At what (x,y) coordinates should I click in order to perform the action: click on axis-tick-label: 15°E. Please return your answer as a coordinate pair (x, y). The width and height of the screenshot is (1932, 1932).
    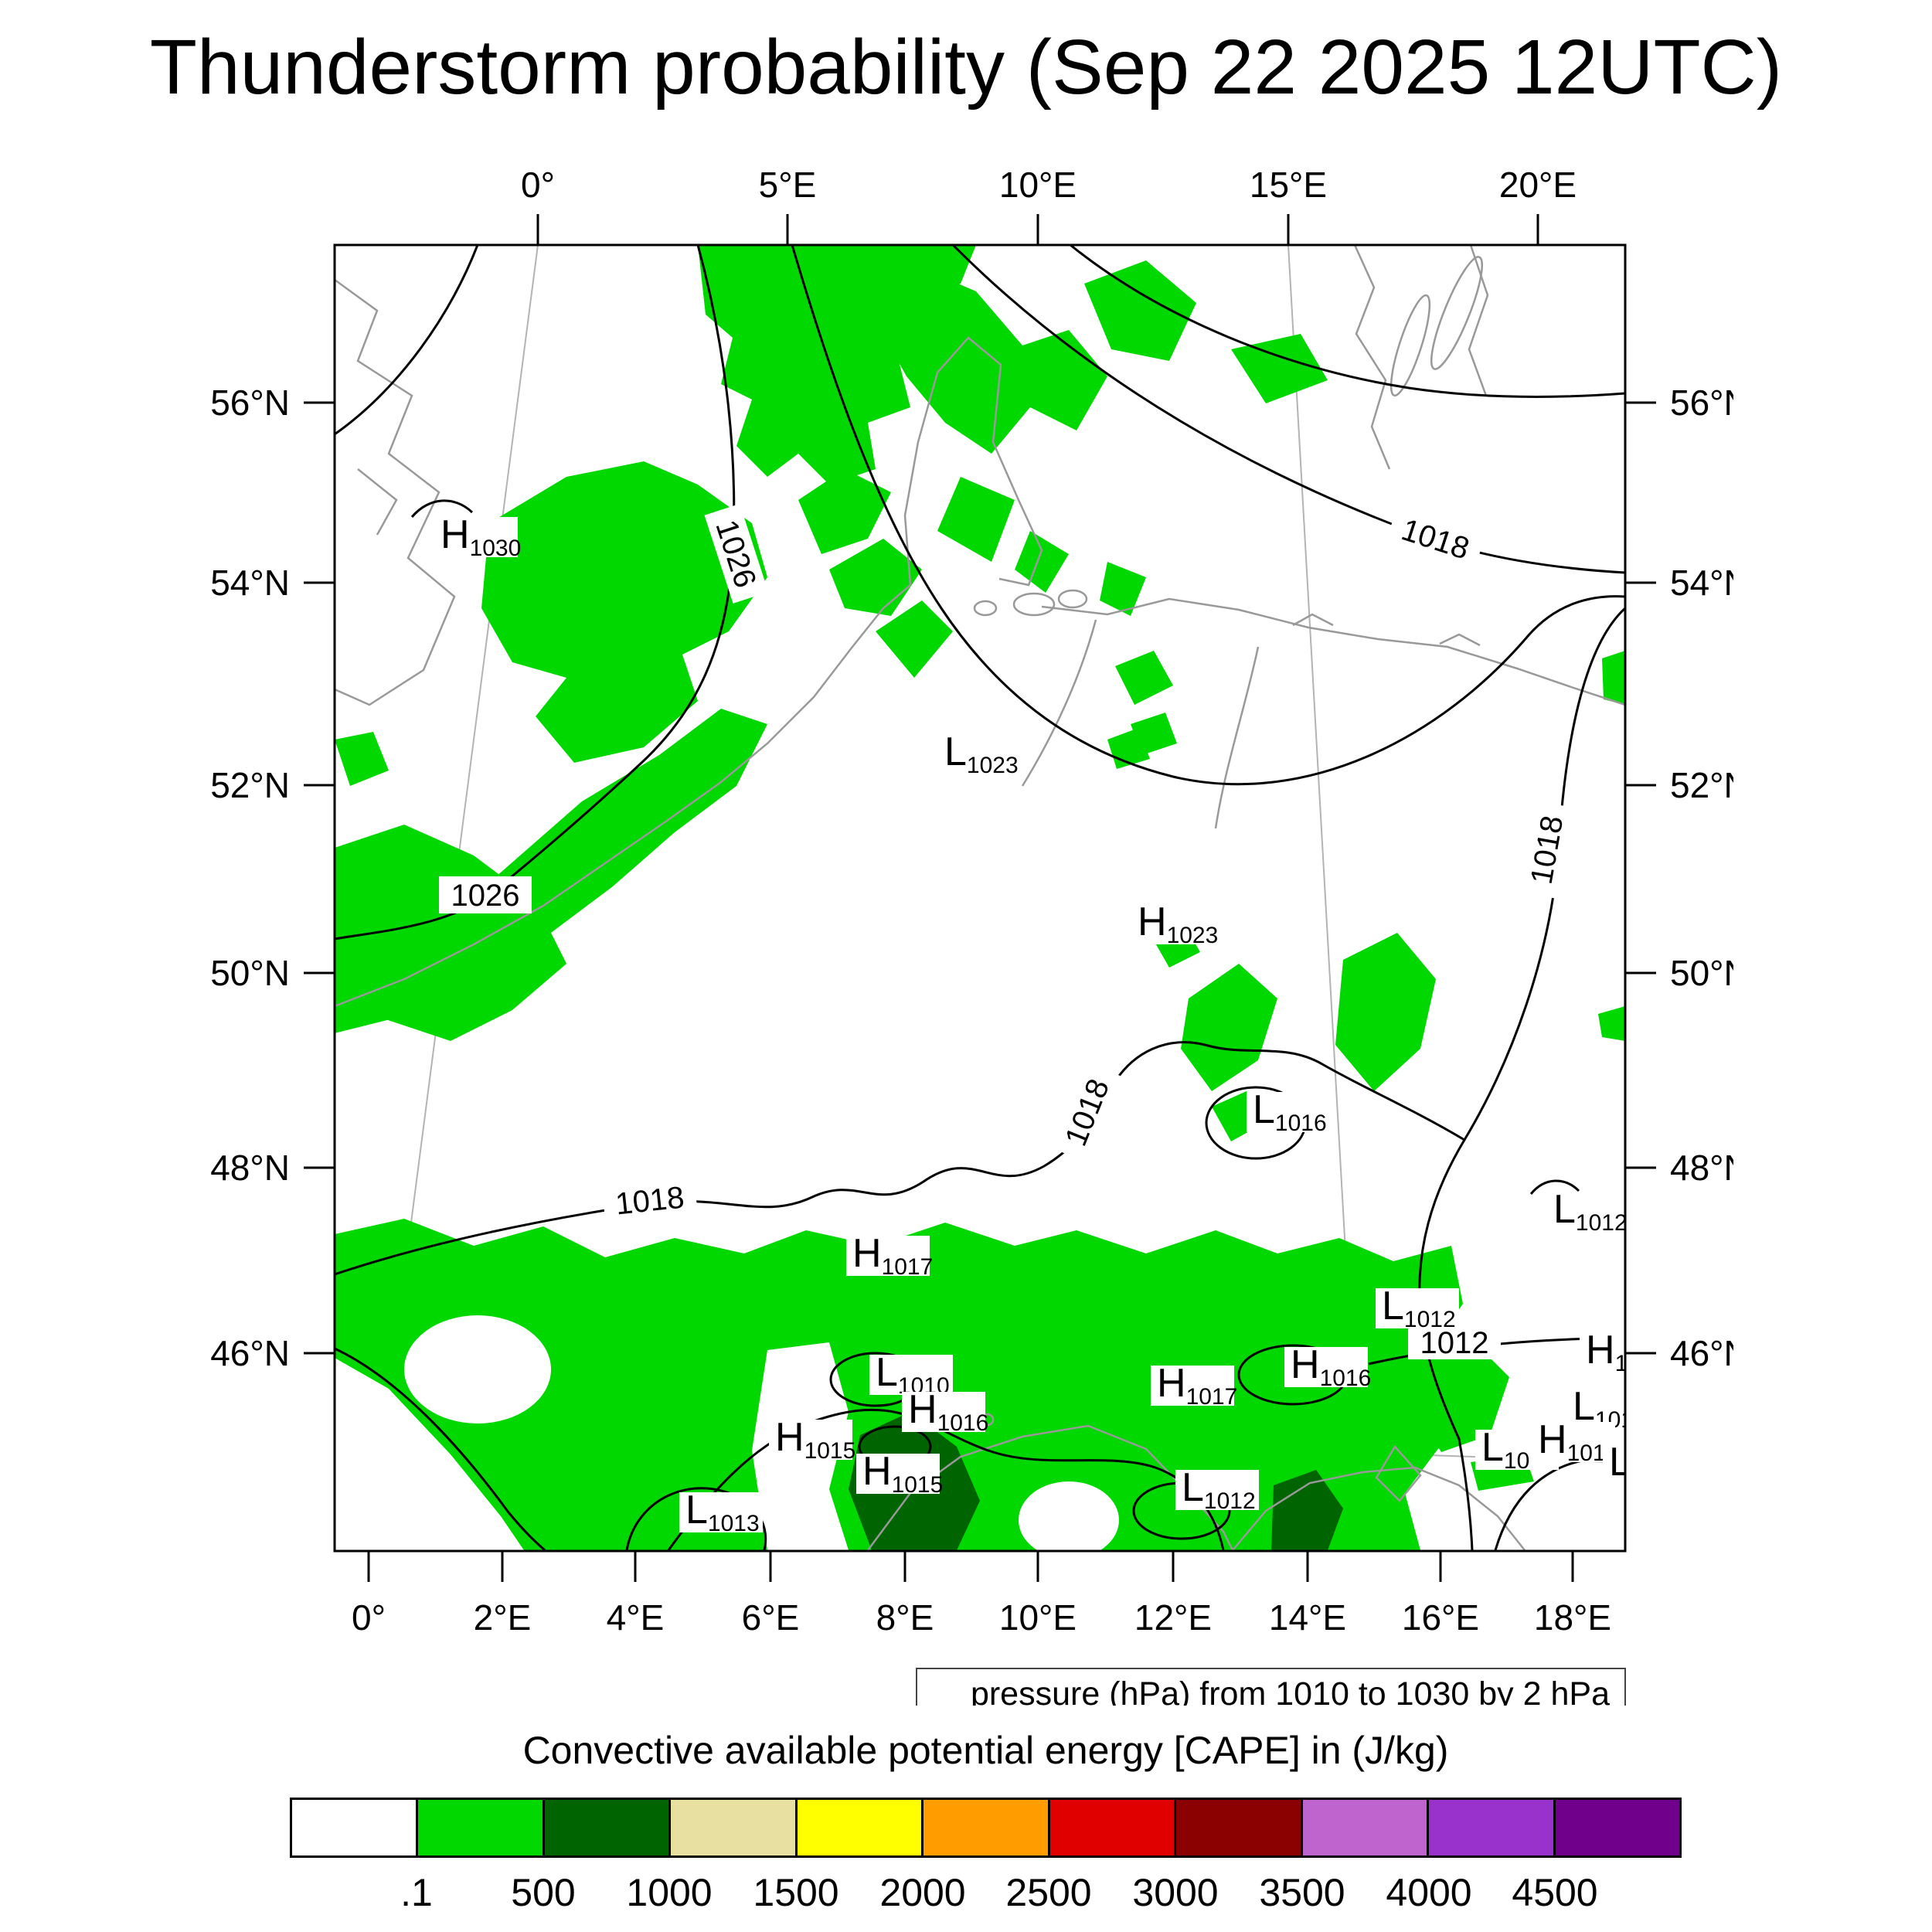
    Looking at the image, I should click on (1289, 185).